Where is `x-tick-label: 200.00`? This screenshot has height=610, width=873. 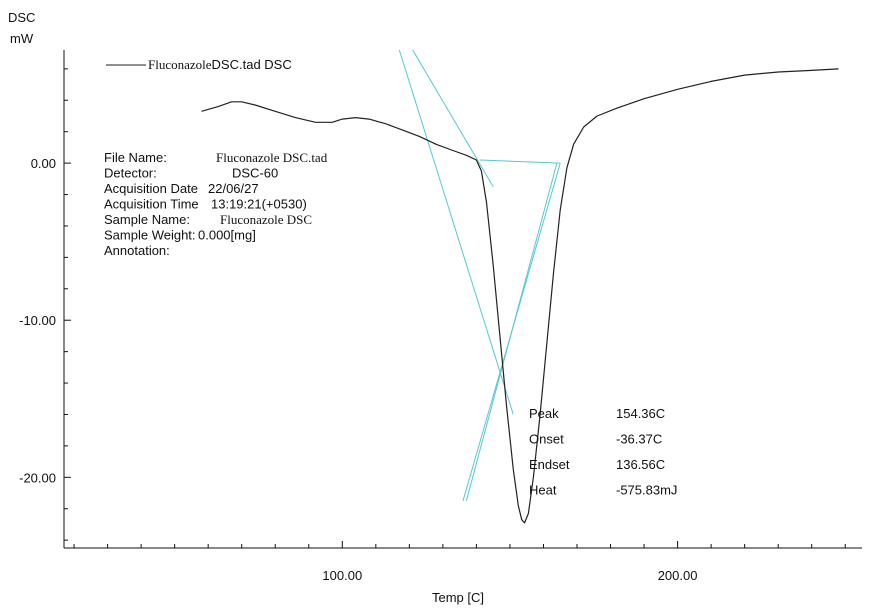
x-tick-label: 200.00 is located at coordinates (678, 575).